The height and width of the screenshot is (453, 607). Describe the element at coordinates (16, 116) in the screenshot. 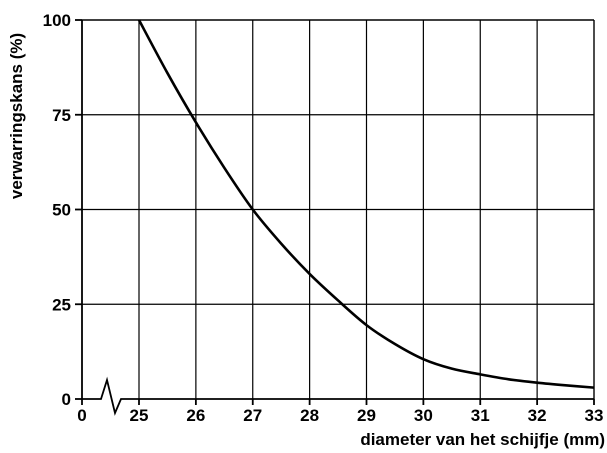

I see `y-axis-title: verwarringskans (%)` at that location.